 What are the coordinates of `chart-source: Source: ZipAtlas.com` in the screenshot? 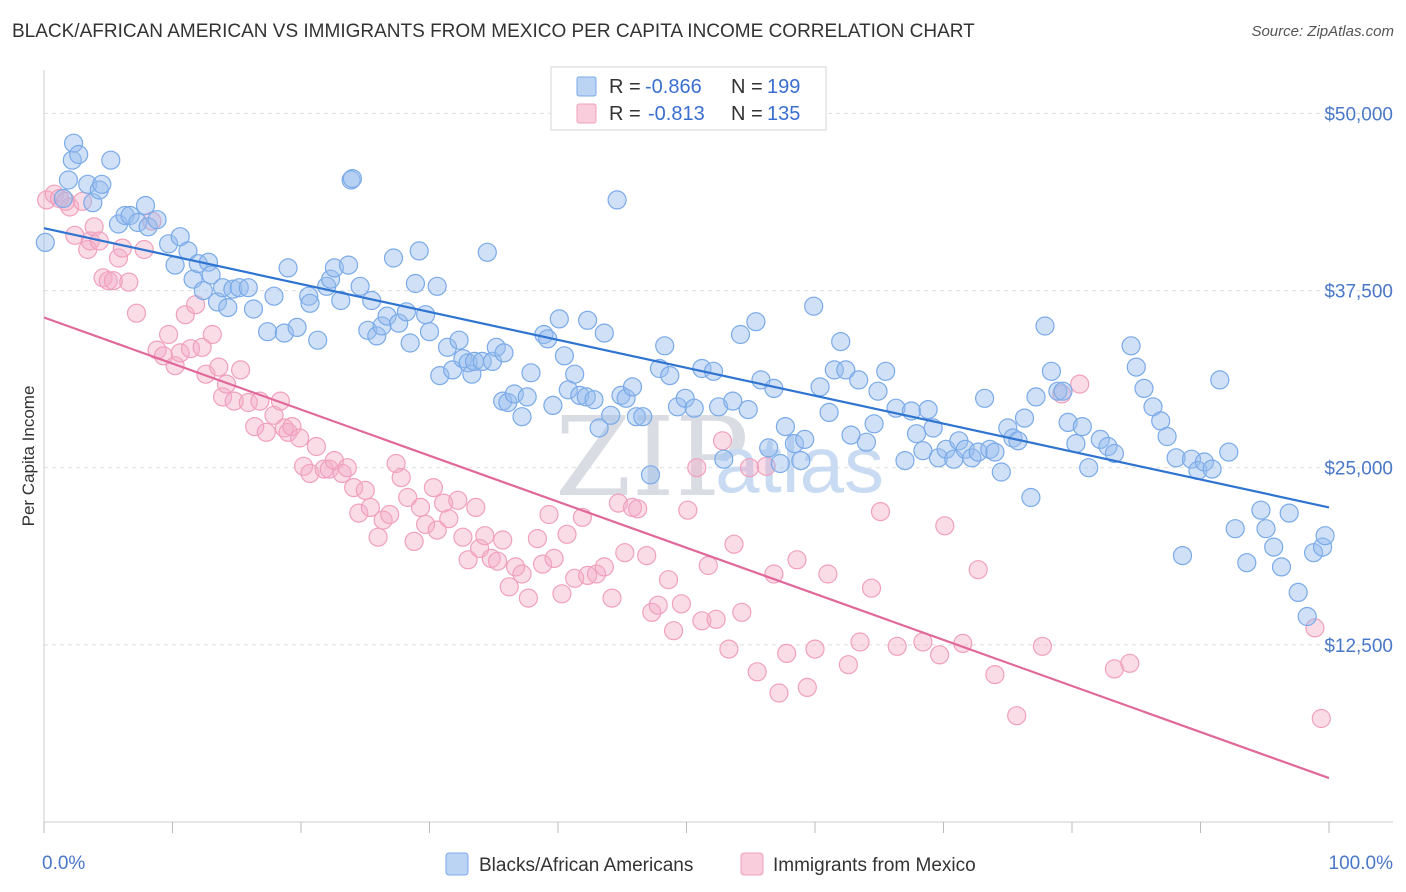 It's located at (1322, 31).